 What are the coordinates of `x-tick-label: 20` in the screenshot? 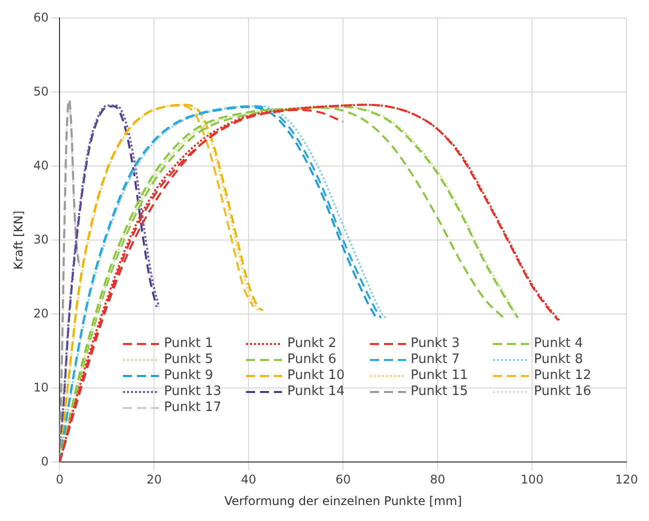 It's located at (154, 479).